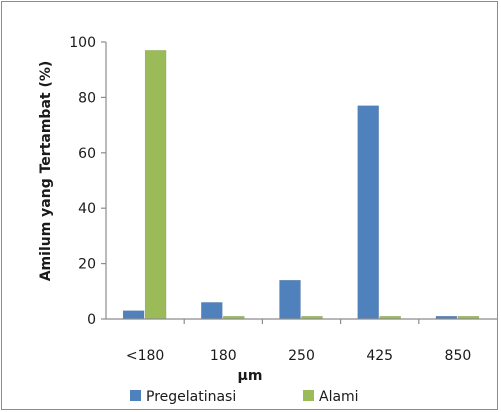 The height and width of the screenshot is (412, 501). I want to click on y-axis-title: Amilum yang Tertambat (%), so click(46, 171).